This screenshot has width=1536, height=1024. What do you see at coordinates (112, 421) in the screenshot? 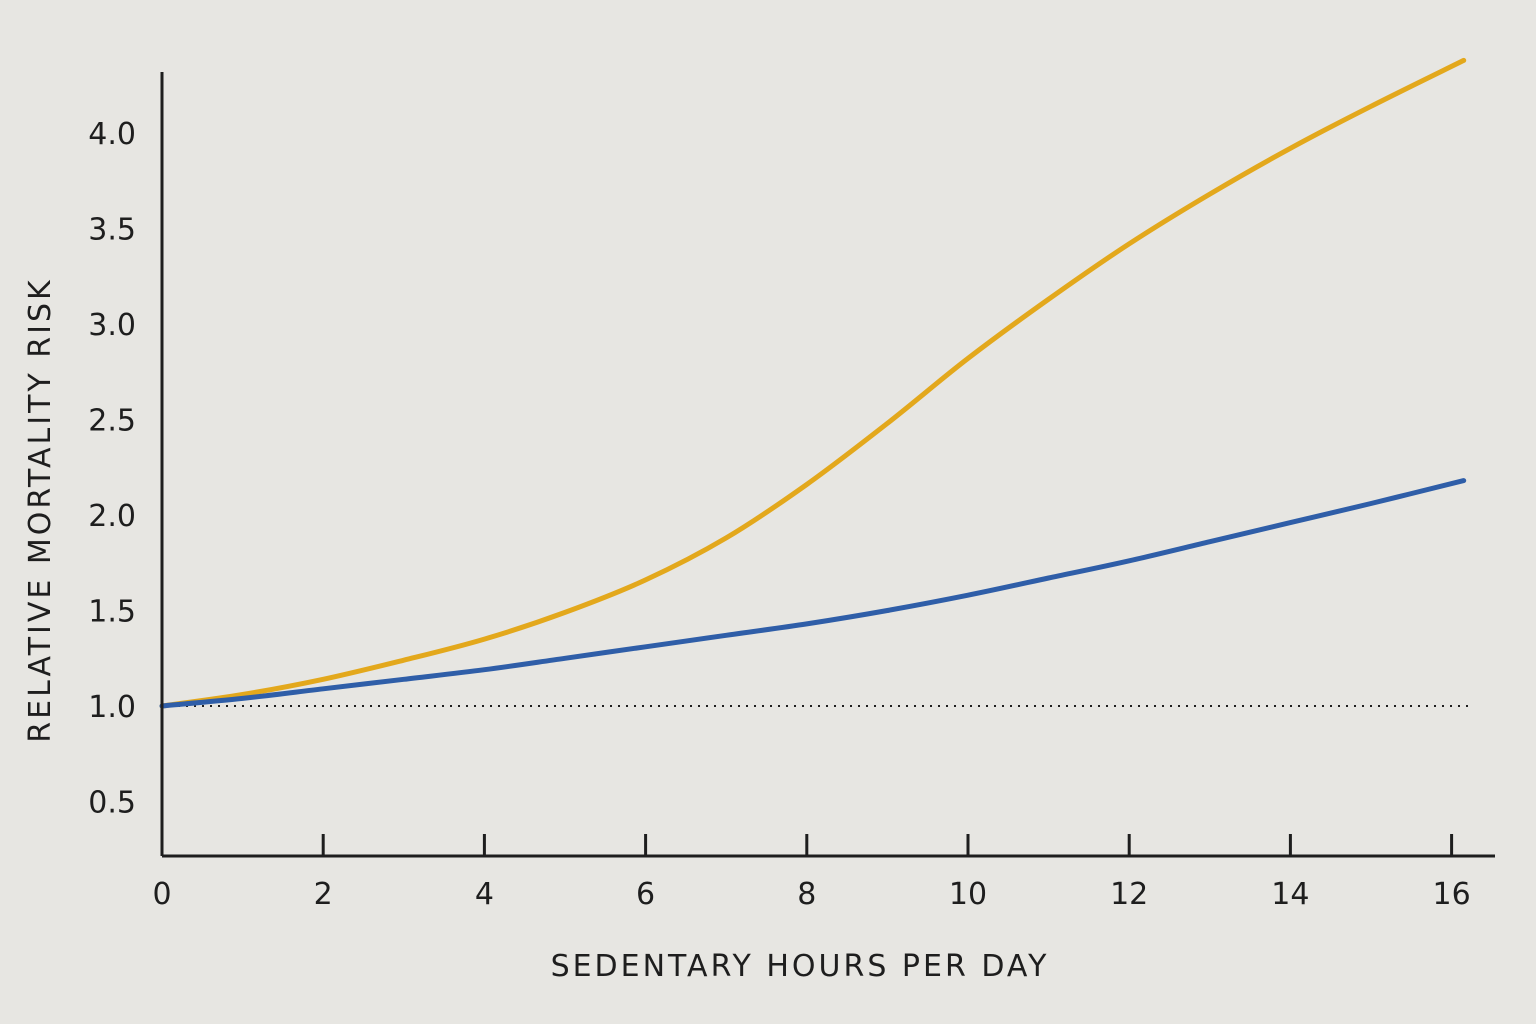
I see `y-tick-label: 2.5` at bounding box center [112, 421].